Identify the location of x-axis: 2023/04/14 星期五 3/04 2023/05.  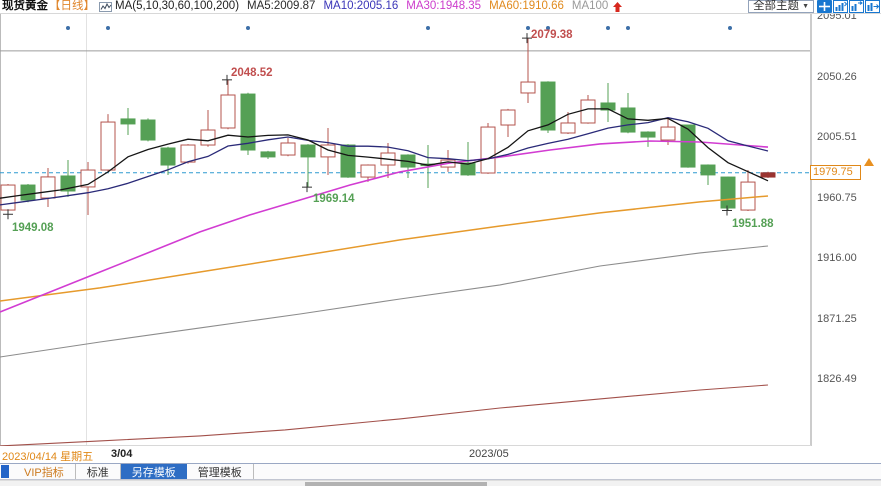
(440, 454).